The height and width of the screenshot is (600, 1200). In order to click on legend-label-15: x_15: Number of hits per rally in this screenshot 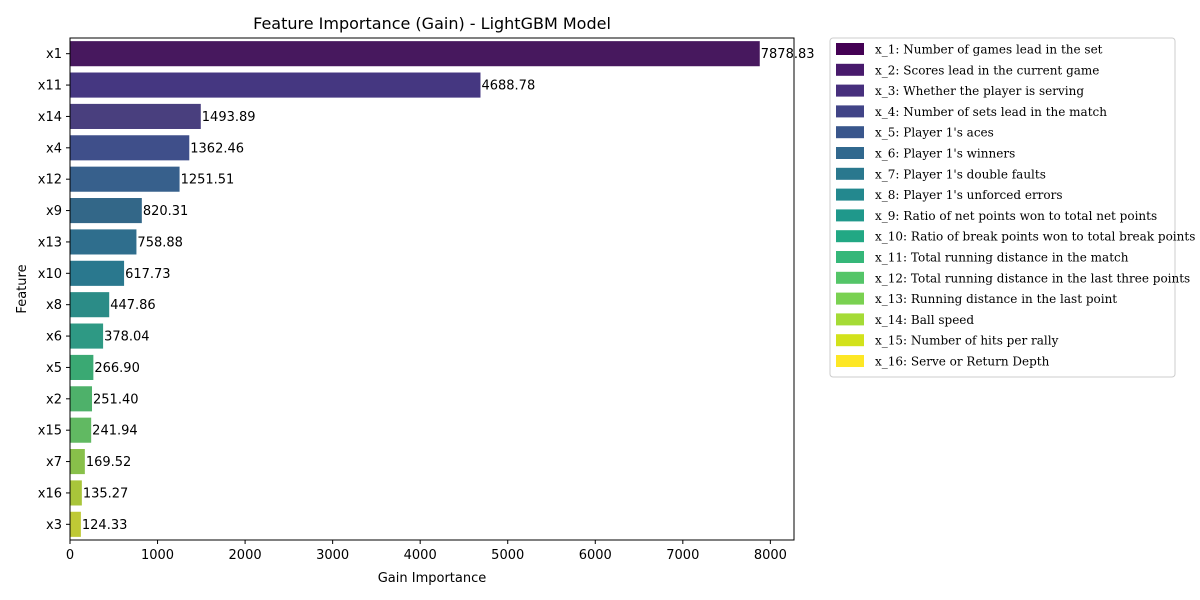, I will do `click(967, 341)`.